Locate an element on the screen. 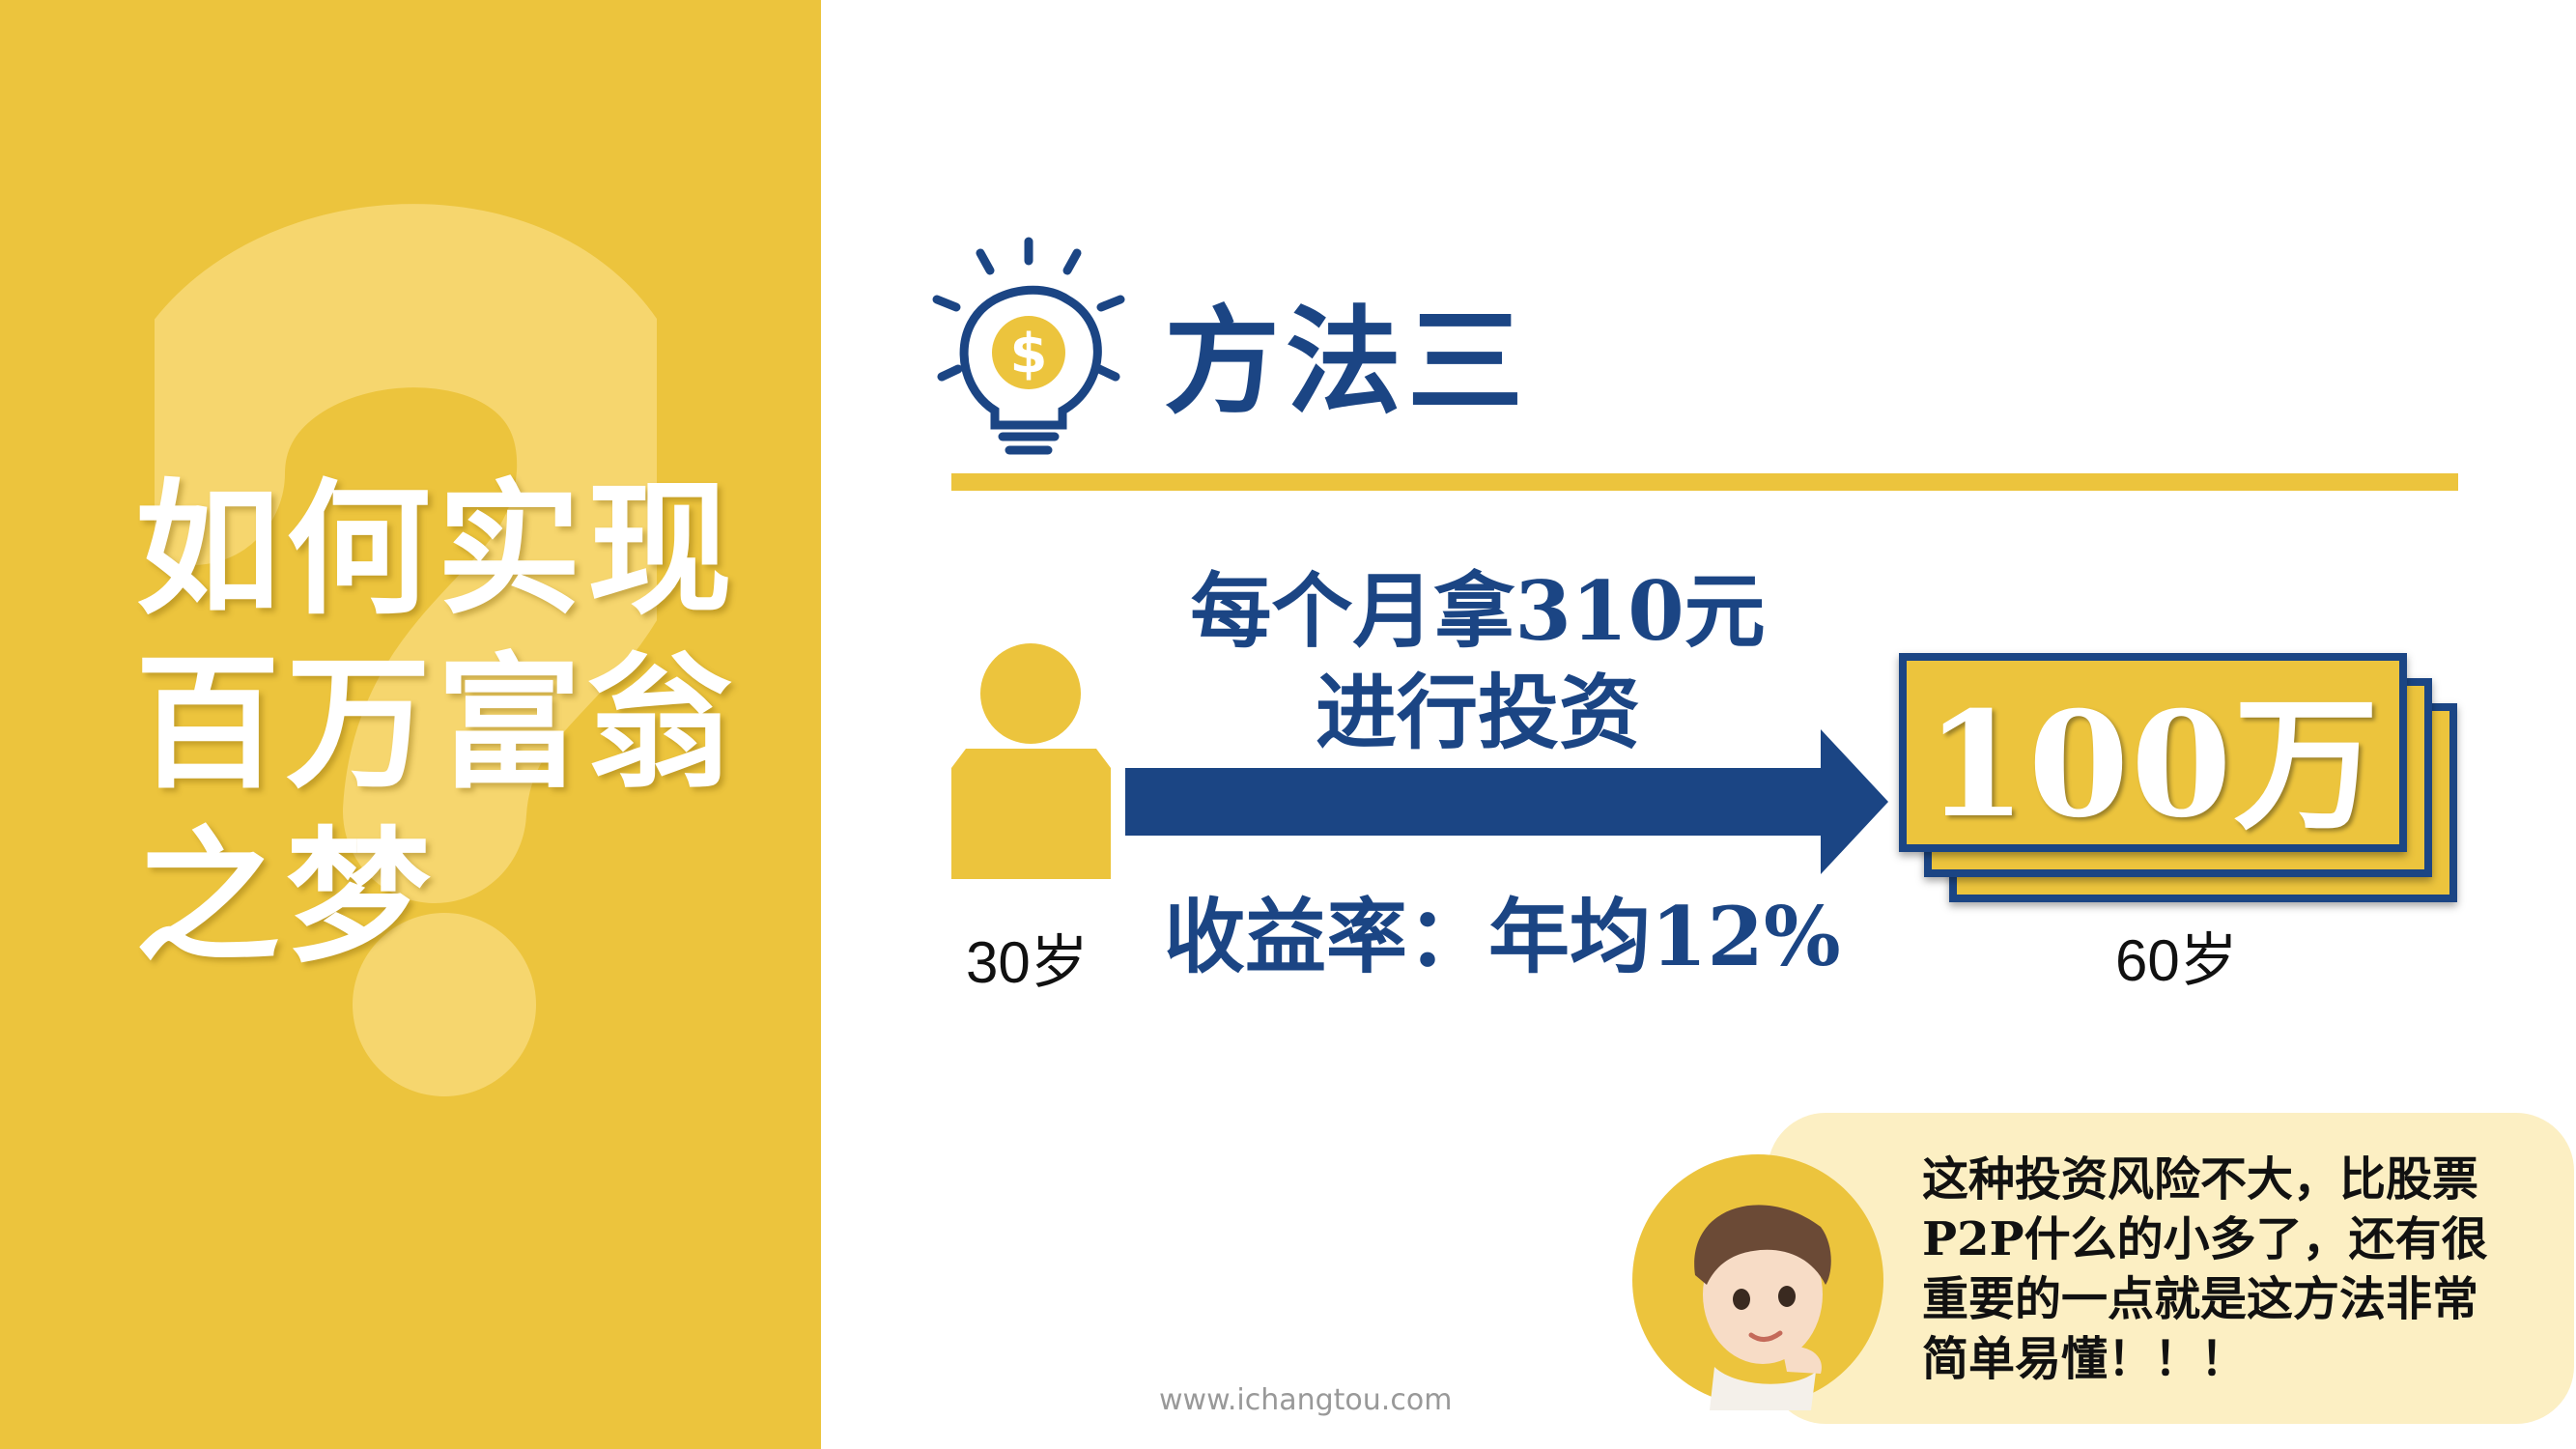  person-icon is located at coordinates (1031, 761).